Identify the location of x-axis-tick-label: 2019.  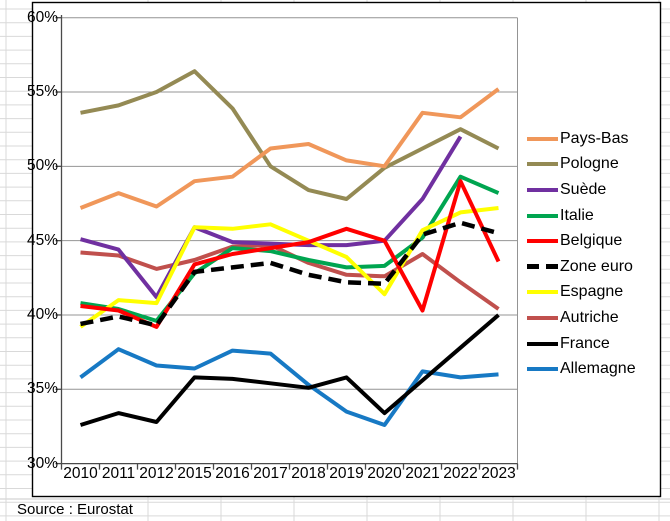
(346, 473).